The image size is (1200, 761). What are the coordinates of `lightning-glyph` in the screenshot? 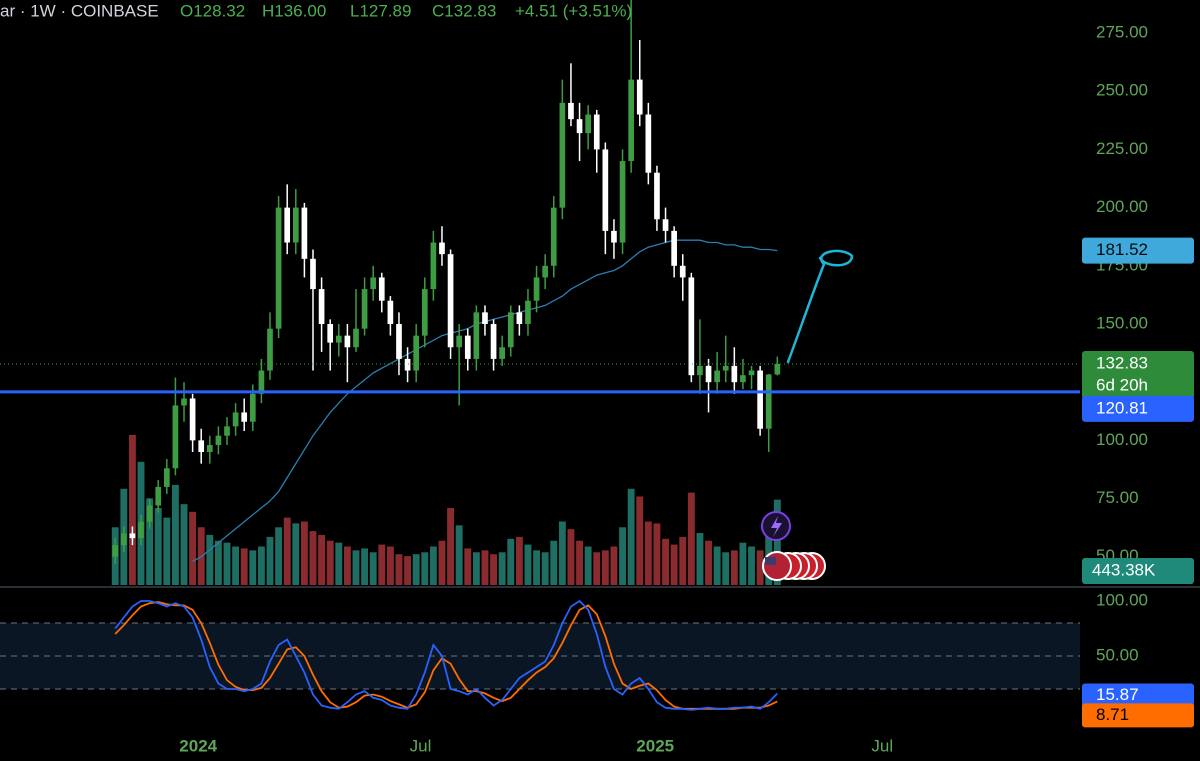 It's located at (776, 526).